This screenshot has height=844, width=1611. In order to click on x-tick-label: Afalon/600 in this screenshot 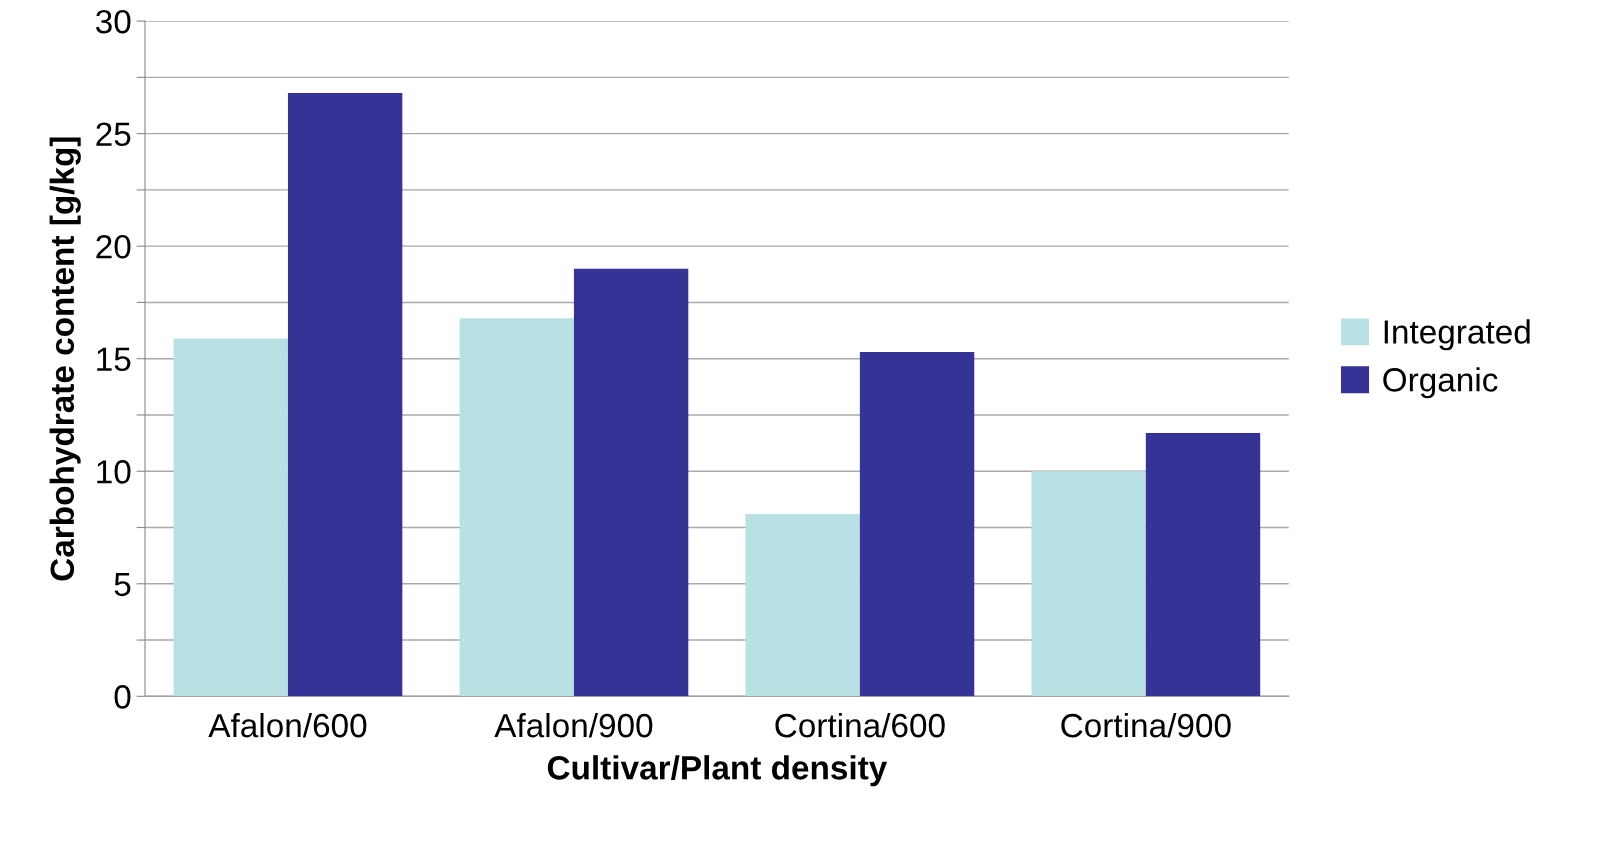, I will do `click(287, 725)`.